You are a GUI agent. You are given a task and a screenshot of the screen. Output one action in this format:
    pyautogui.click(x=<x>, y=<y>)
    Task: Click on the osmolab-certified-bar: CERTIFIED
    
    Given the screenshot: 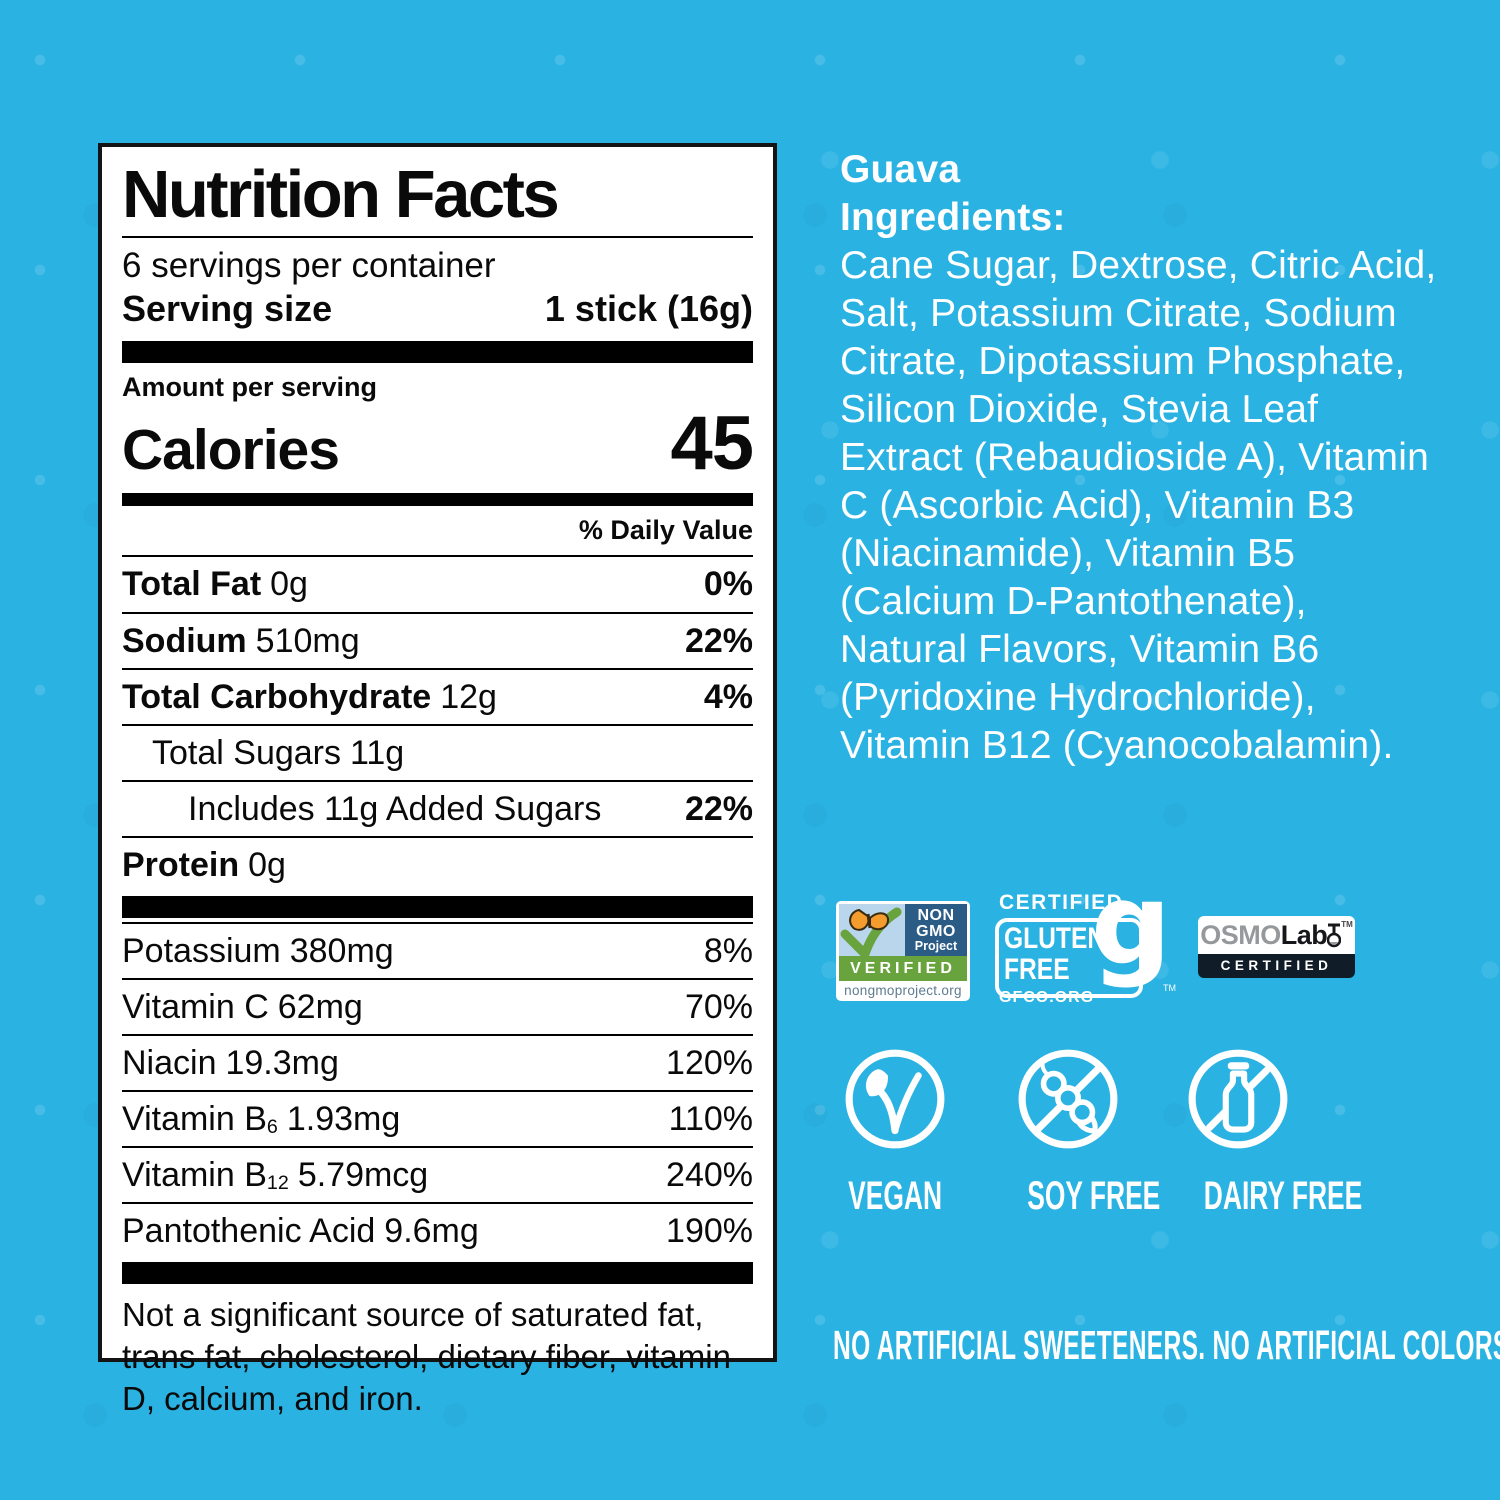 What is the action you would take?
    pyautogui.click(x=1276, y=966)
    